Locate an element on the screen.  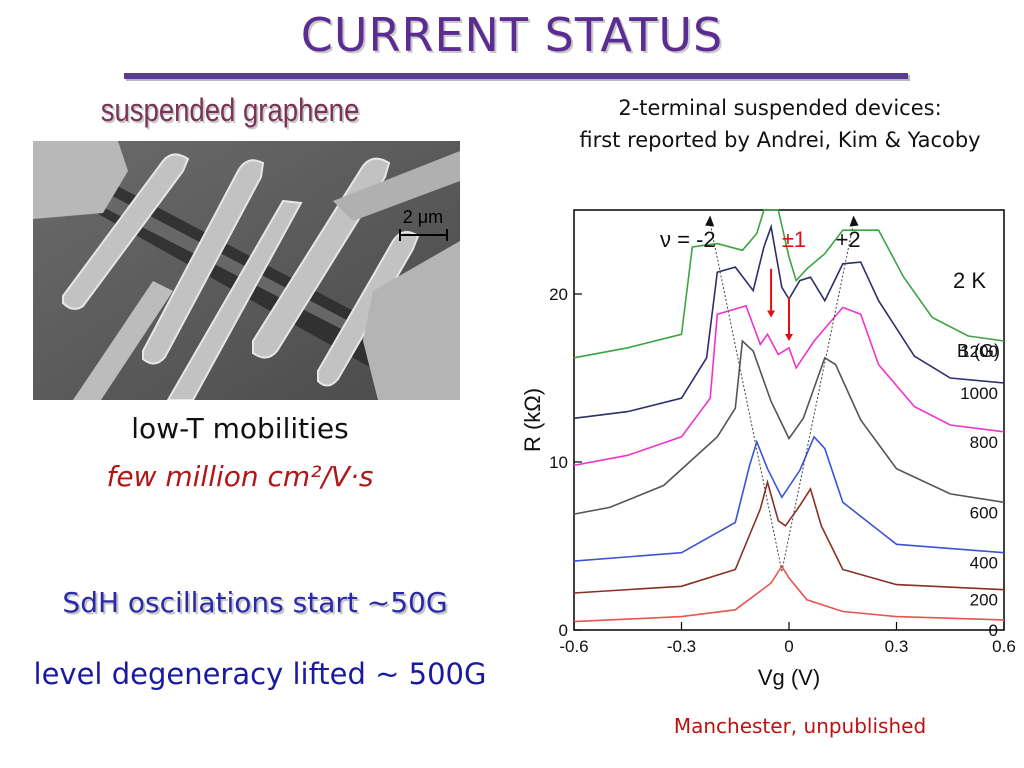
x-tick-label: -0.6 is located at coordinates (573, 646).